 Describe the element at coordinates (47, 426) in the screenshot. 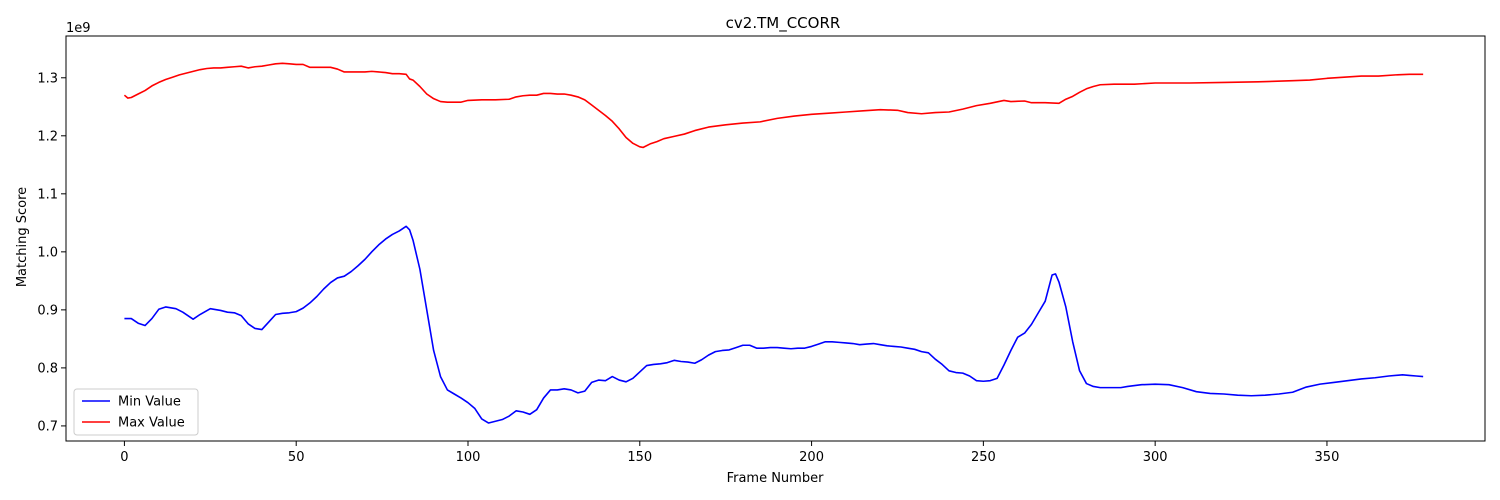

I see `y-tick-label: 0.7` at that location.